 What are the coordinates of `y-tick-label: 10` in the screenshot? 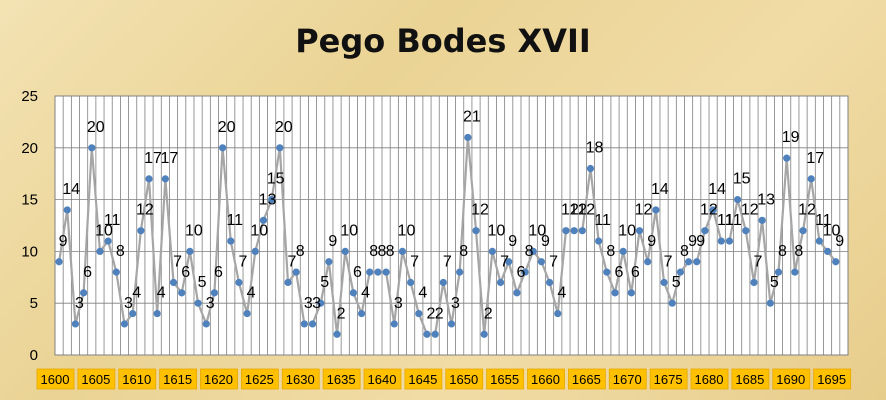 It's located at (29, 251).